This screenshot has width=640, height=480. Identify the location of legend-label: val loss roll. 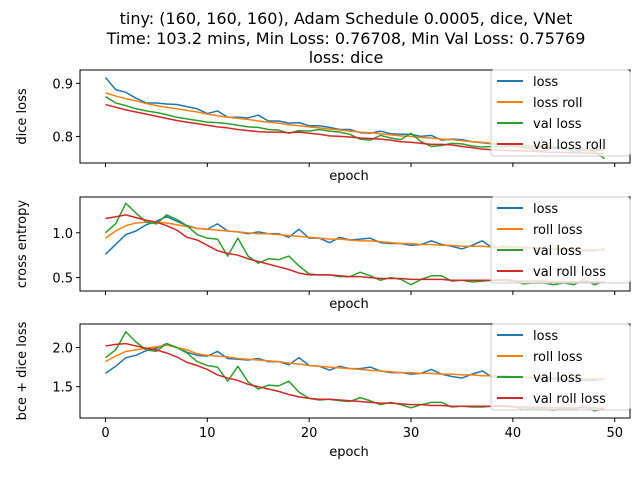
(569, 145).